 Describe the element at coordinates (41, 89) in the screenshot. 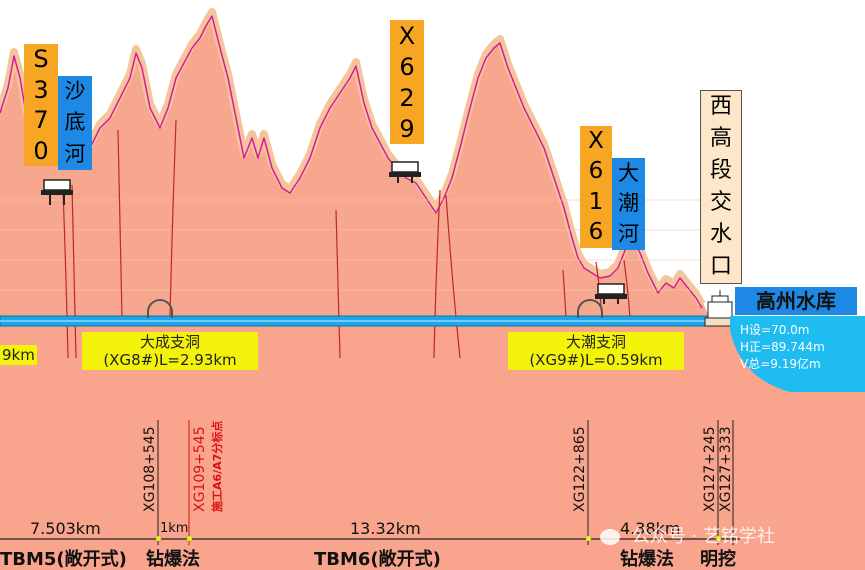

I see `road-label-s370-char: 3` at that location.